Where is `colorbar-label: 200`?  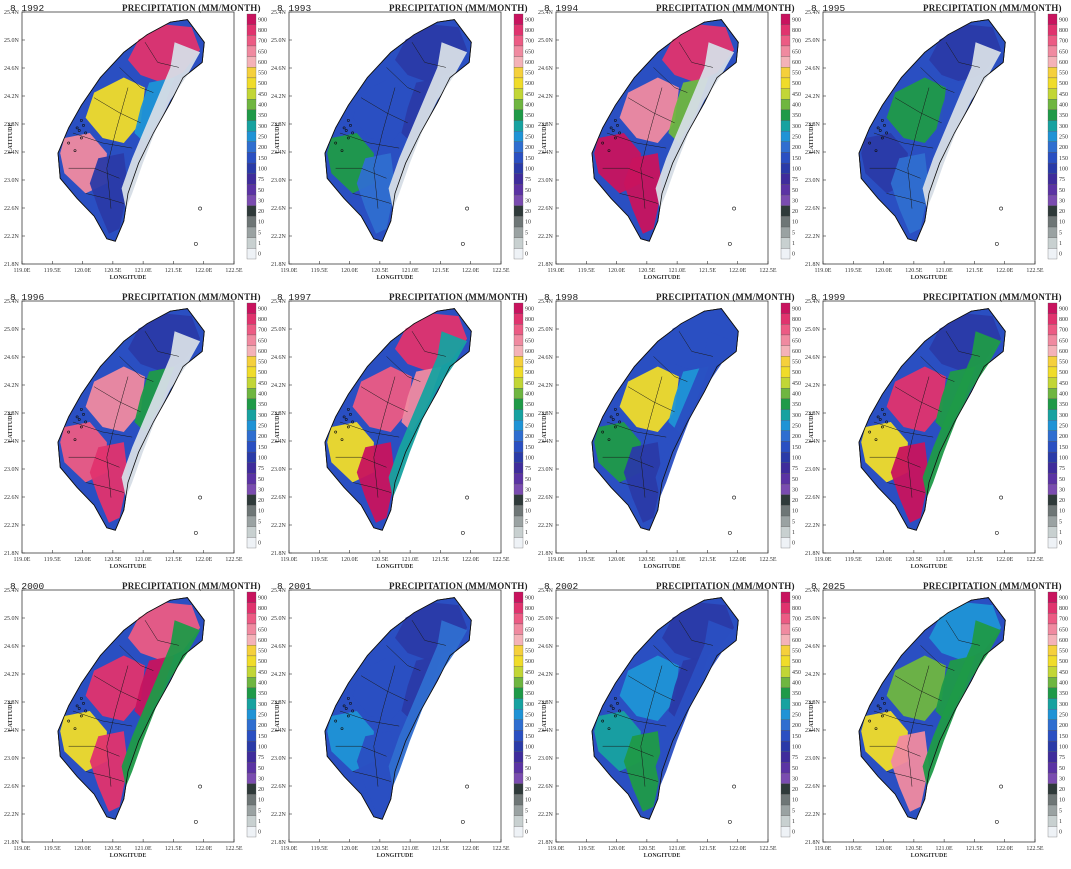
colorbar-label: 200 is located at coordinates (796, 148).